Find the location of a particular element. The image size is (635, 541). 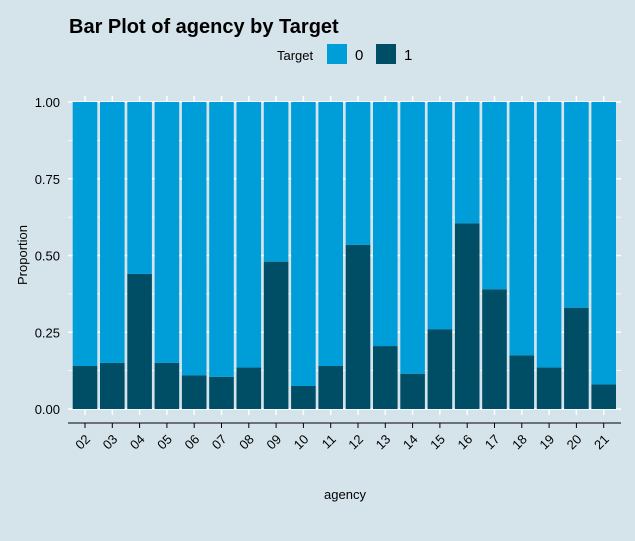

legend-title: Target is located at coordinates (295, 55).